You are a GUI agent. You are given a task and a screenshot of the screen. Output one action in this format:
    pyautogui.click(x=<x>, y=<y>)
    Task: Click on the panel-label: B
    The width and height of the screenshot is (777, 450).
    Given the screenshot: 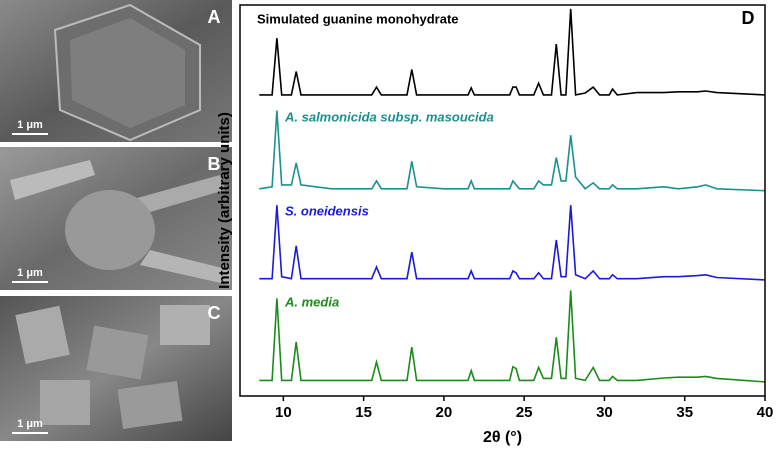 What is the action you would take?
    pyautogui.click(x=214, y=164)
    